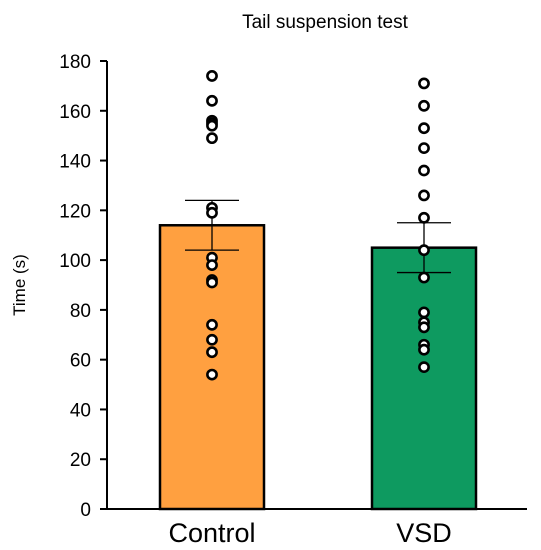 This screenshot has height=550, width=541. I want to click on y-tick-label: 0, so click(85, 510).